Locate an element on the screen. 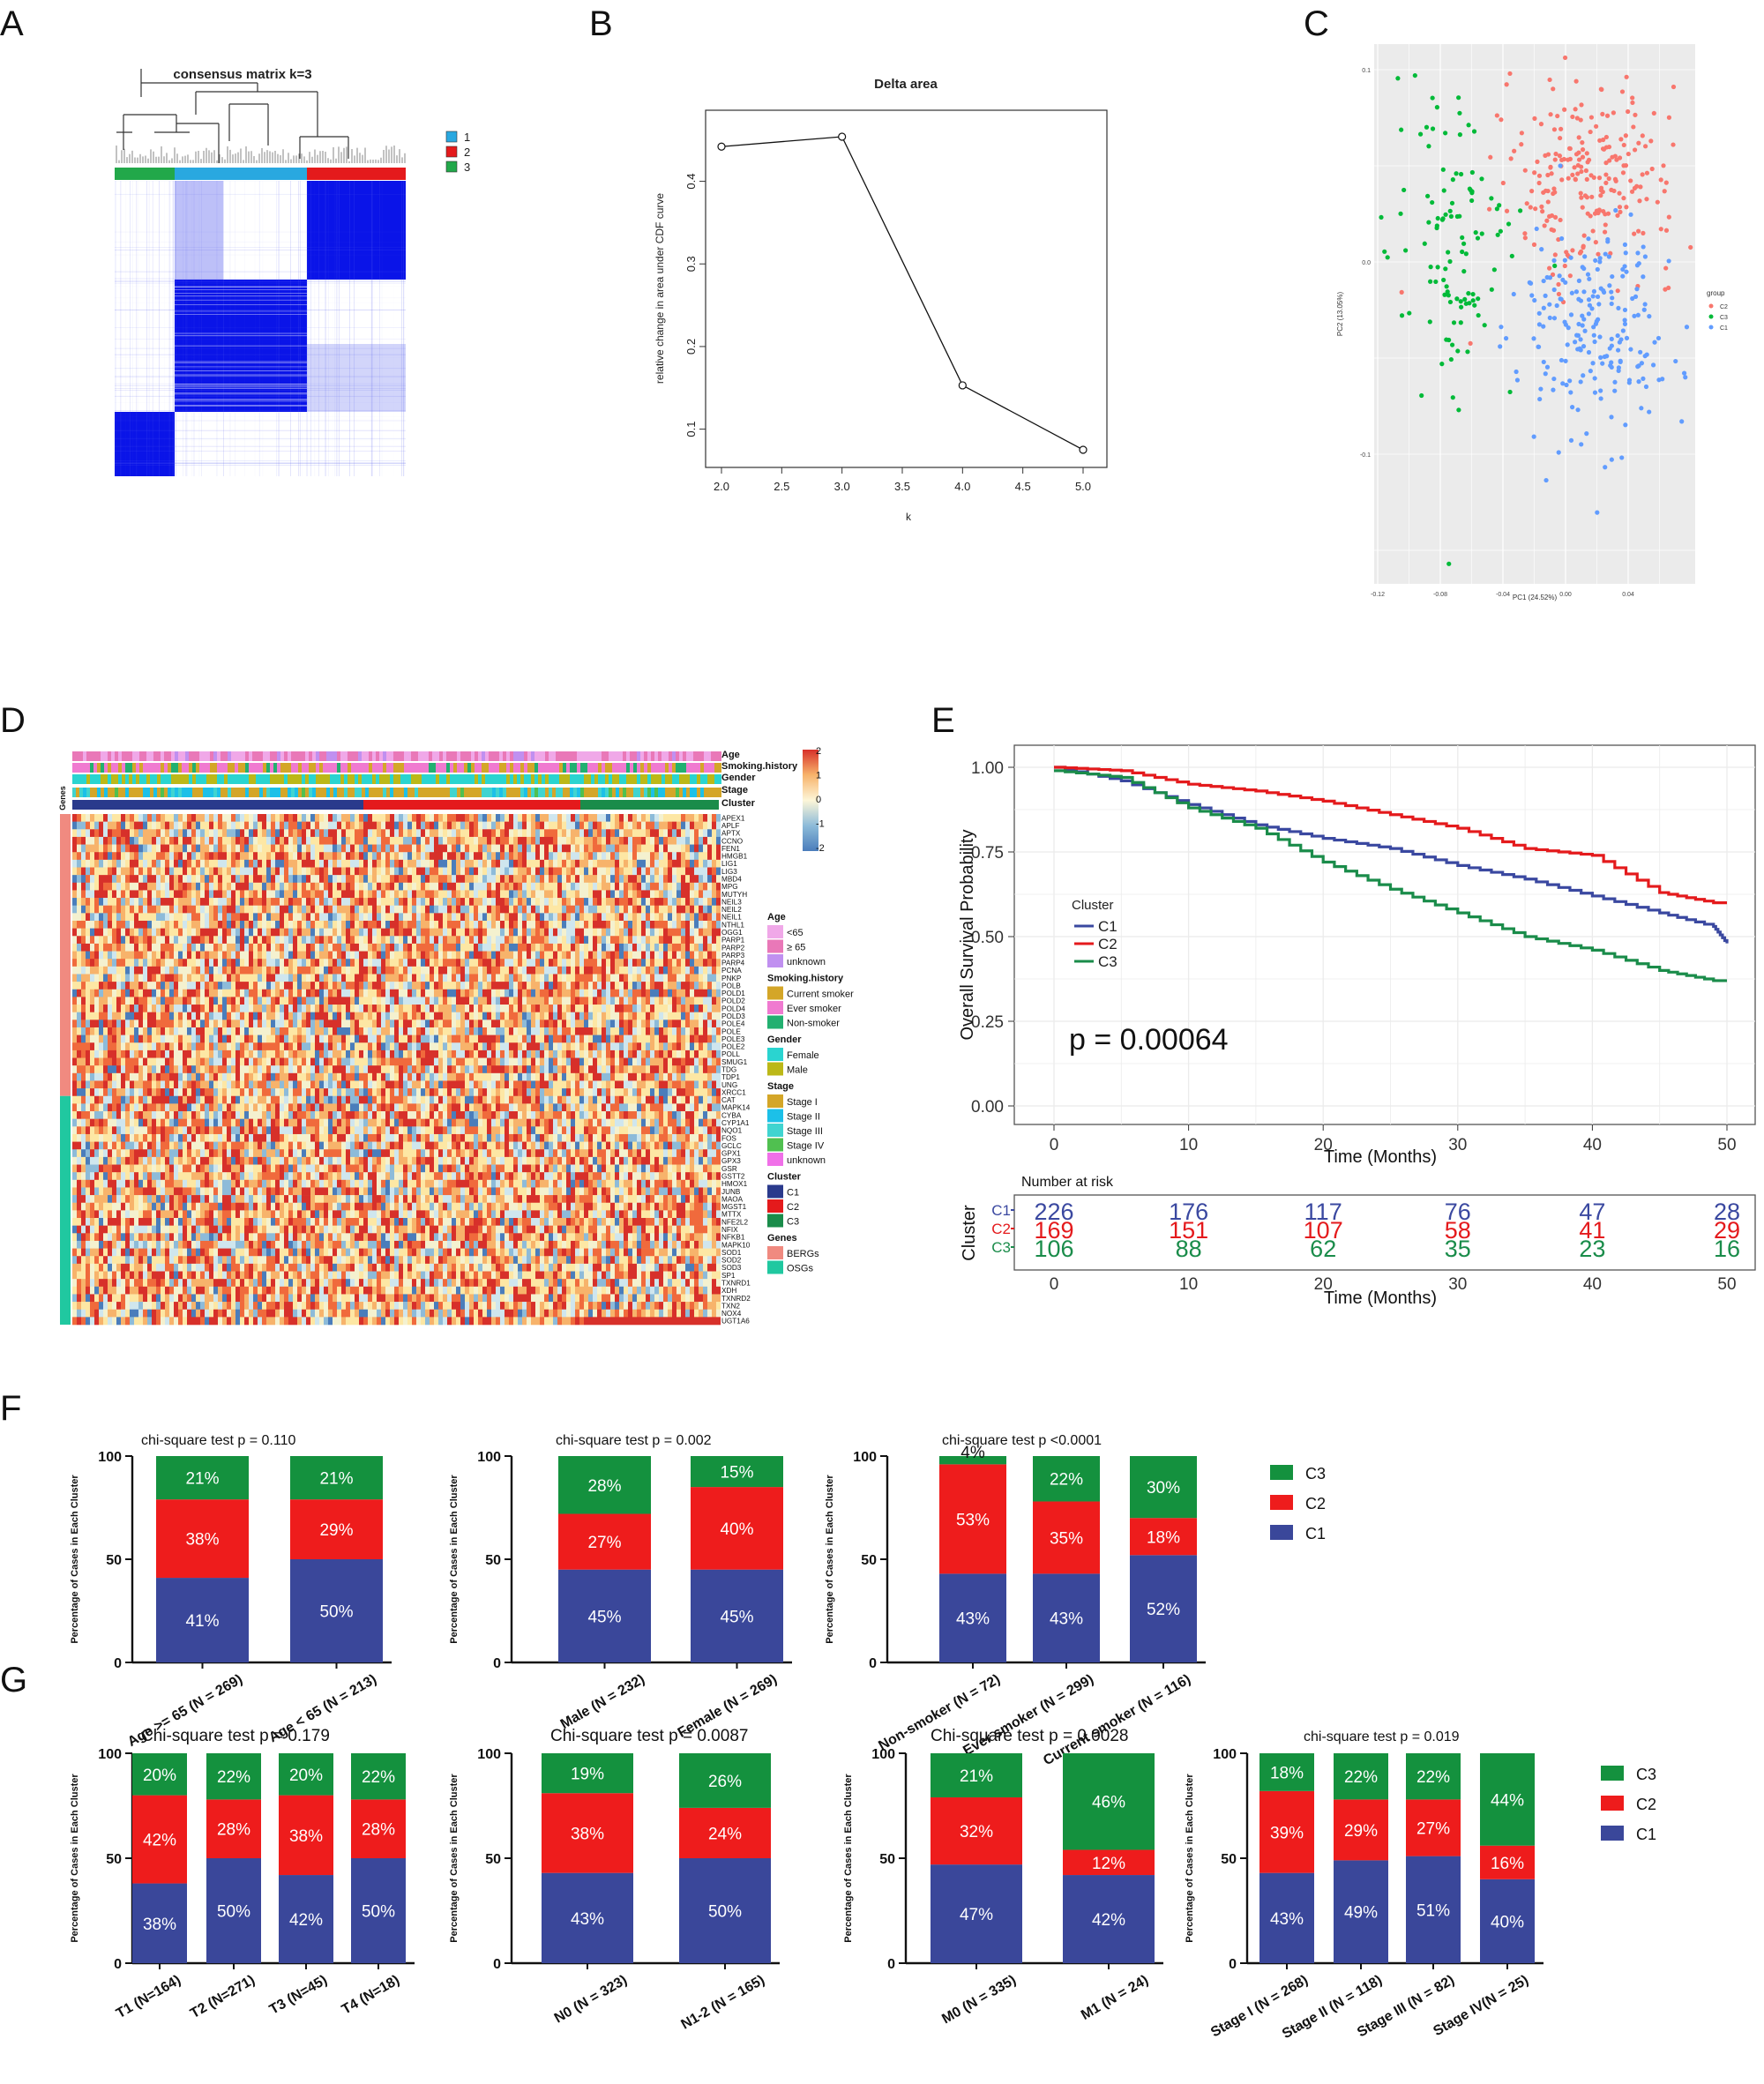 The width and height of the screenshot is (1764, 2084). panel-d-heatmap-cells is located at coordinates (396, 1070).